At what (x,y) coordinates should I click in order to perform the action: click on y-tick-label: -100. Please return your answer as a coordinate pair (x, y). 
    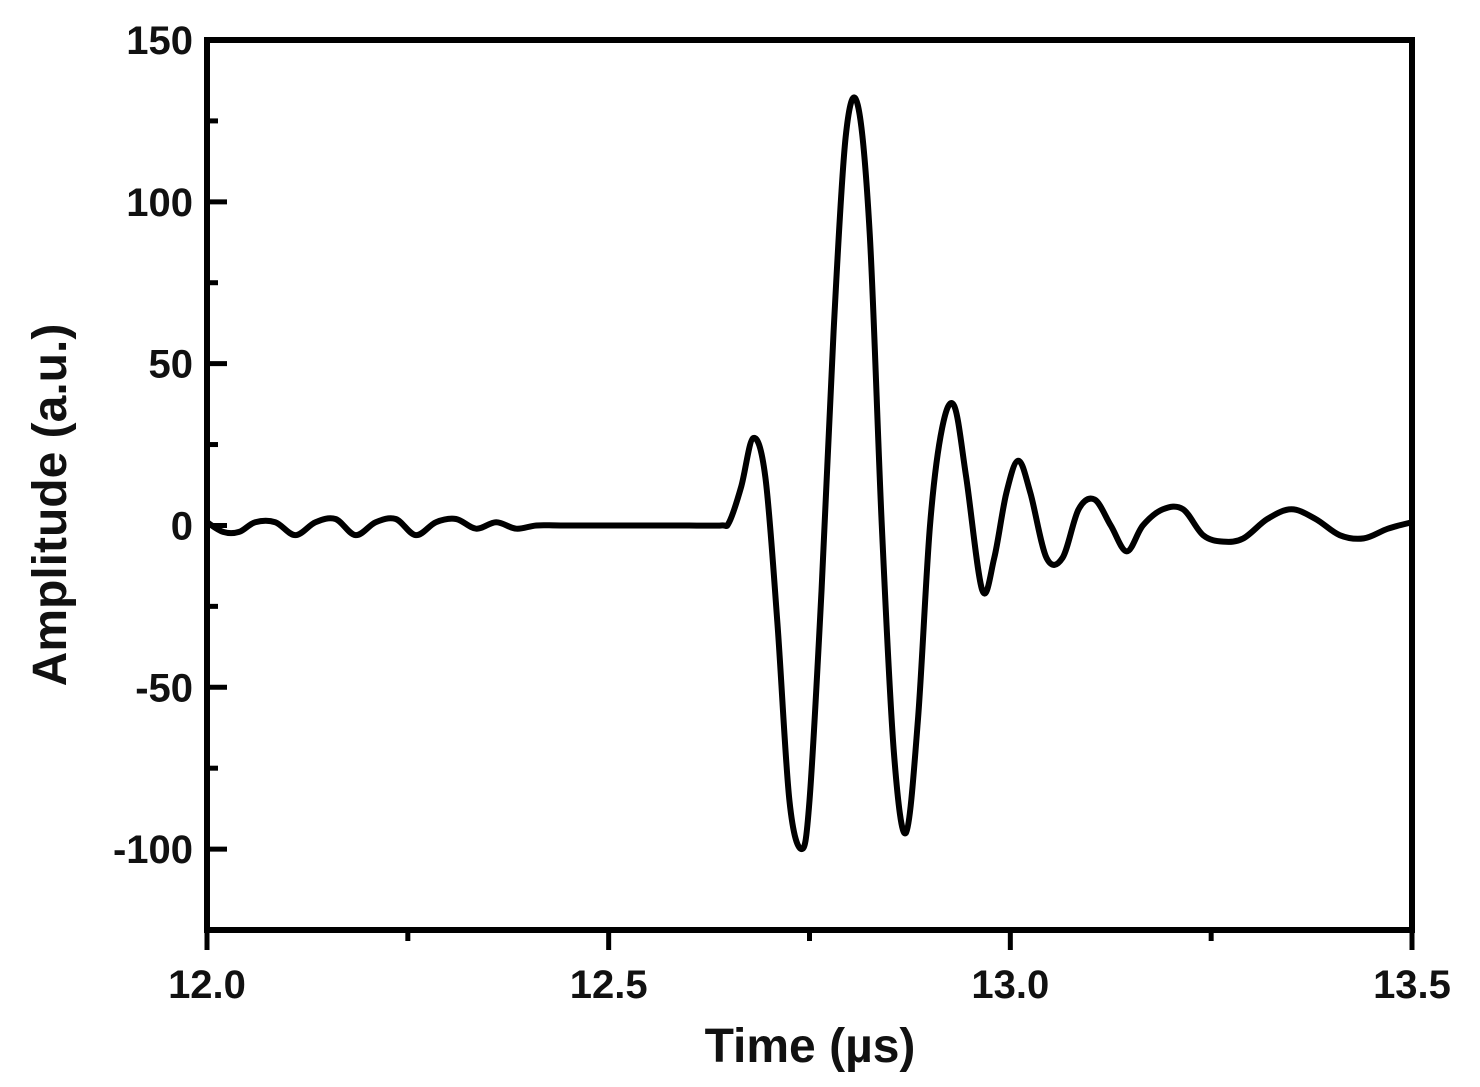
    Looking at the image, I should click on (153, 850).